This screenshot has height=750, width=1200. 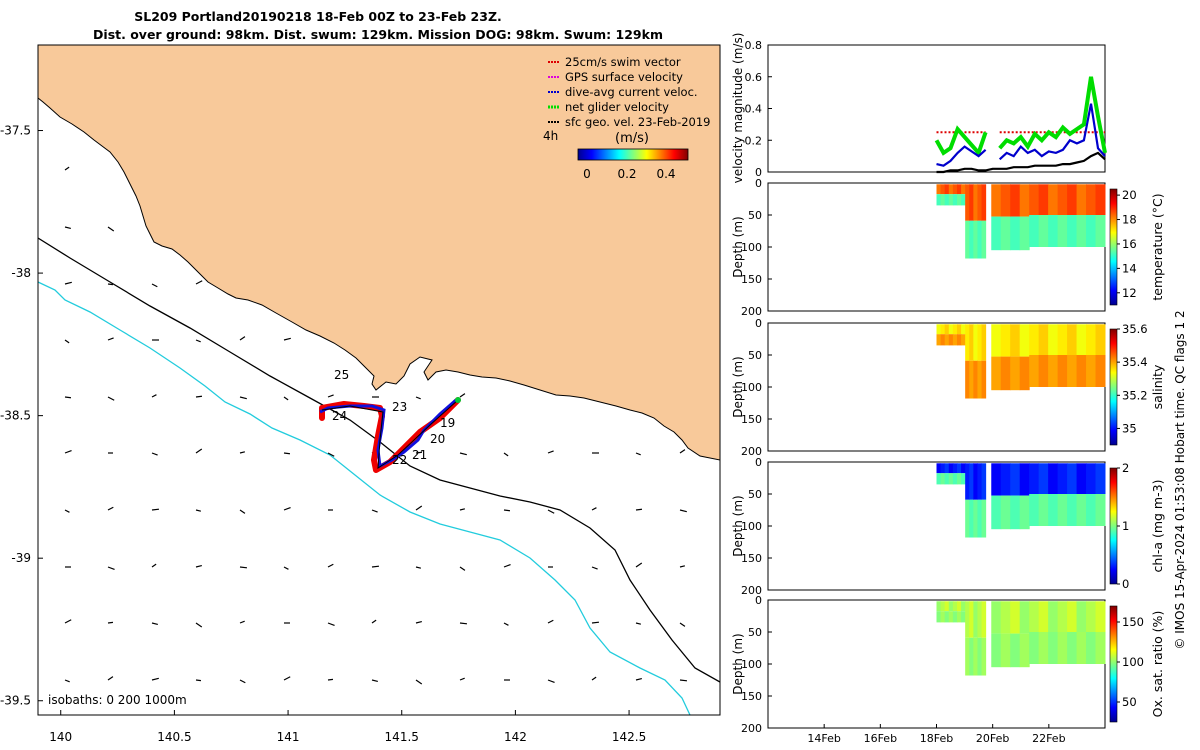 I want to click on isobaths-label: isobaths: 0 200 1000m, so click(x=117, y=700).